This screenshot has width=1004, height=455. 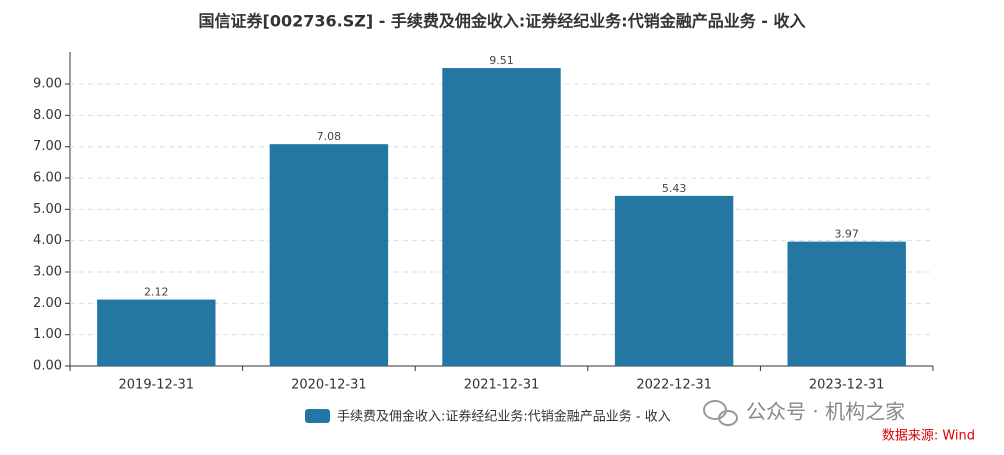 What do you see at coordinates (157, 385) in the screenshot?
I see `x-tick-label: 2019-12-31` at bounding box center [157, 385].